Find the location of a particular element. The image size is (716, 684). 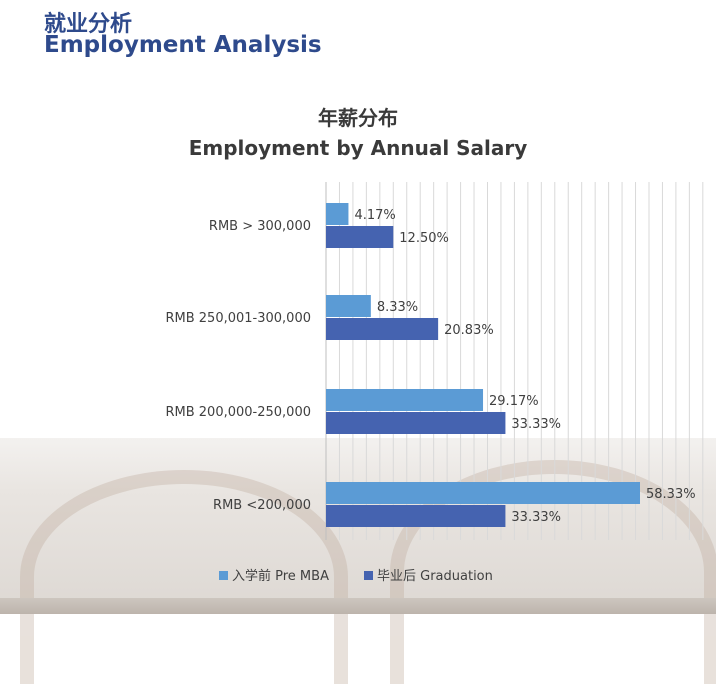

background-ground is located at coordinates (358, 606).